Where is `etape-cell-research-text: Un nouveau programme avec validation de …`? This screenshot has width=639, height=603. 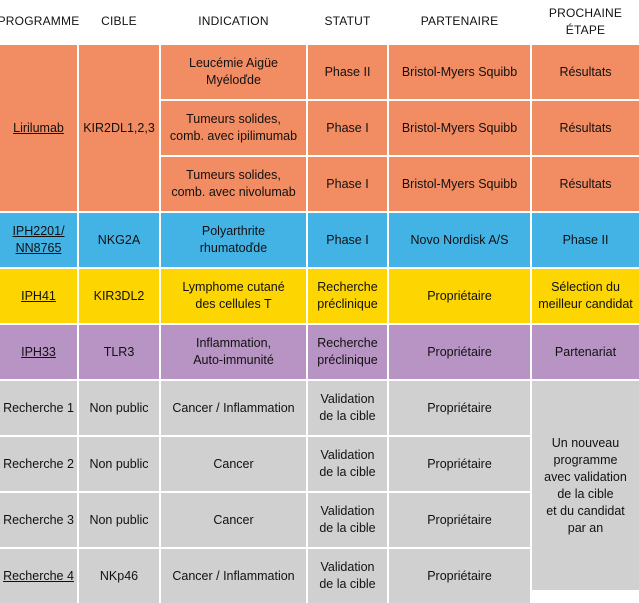
etape-cell-research-text: Un nouveau programme avec validation de … is located at coordinates (585, 485).